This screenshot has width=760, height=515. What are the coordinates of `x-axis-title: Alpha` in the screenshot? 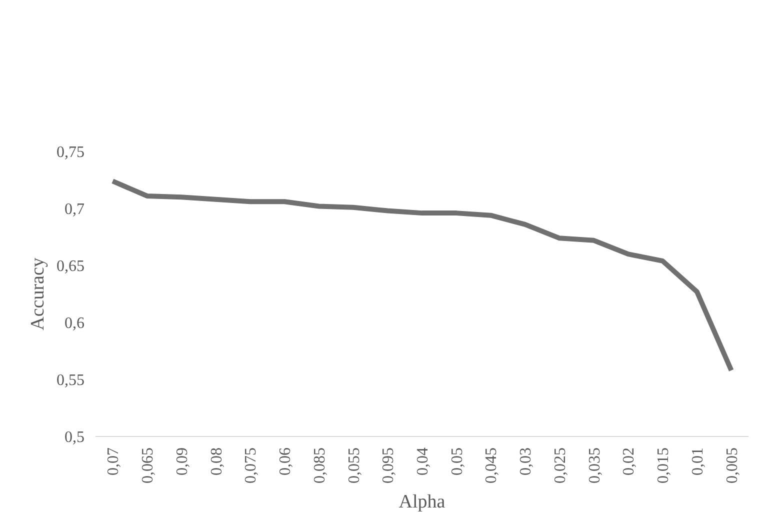 It's located at (422, 502).